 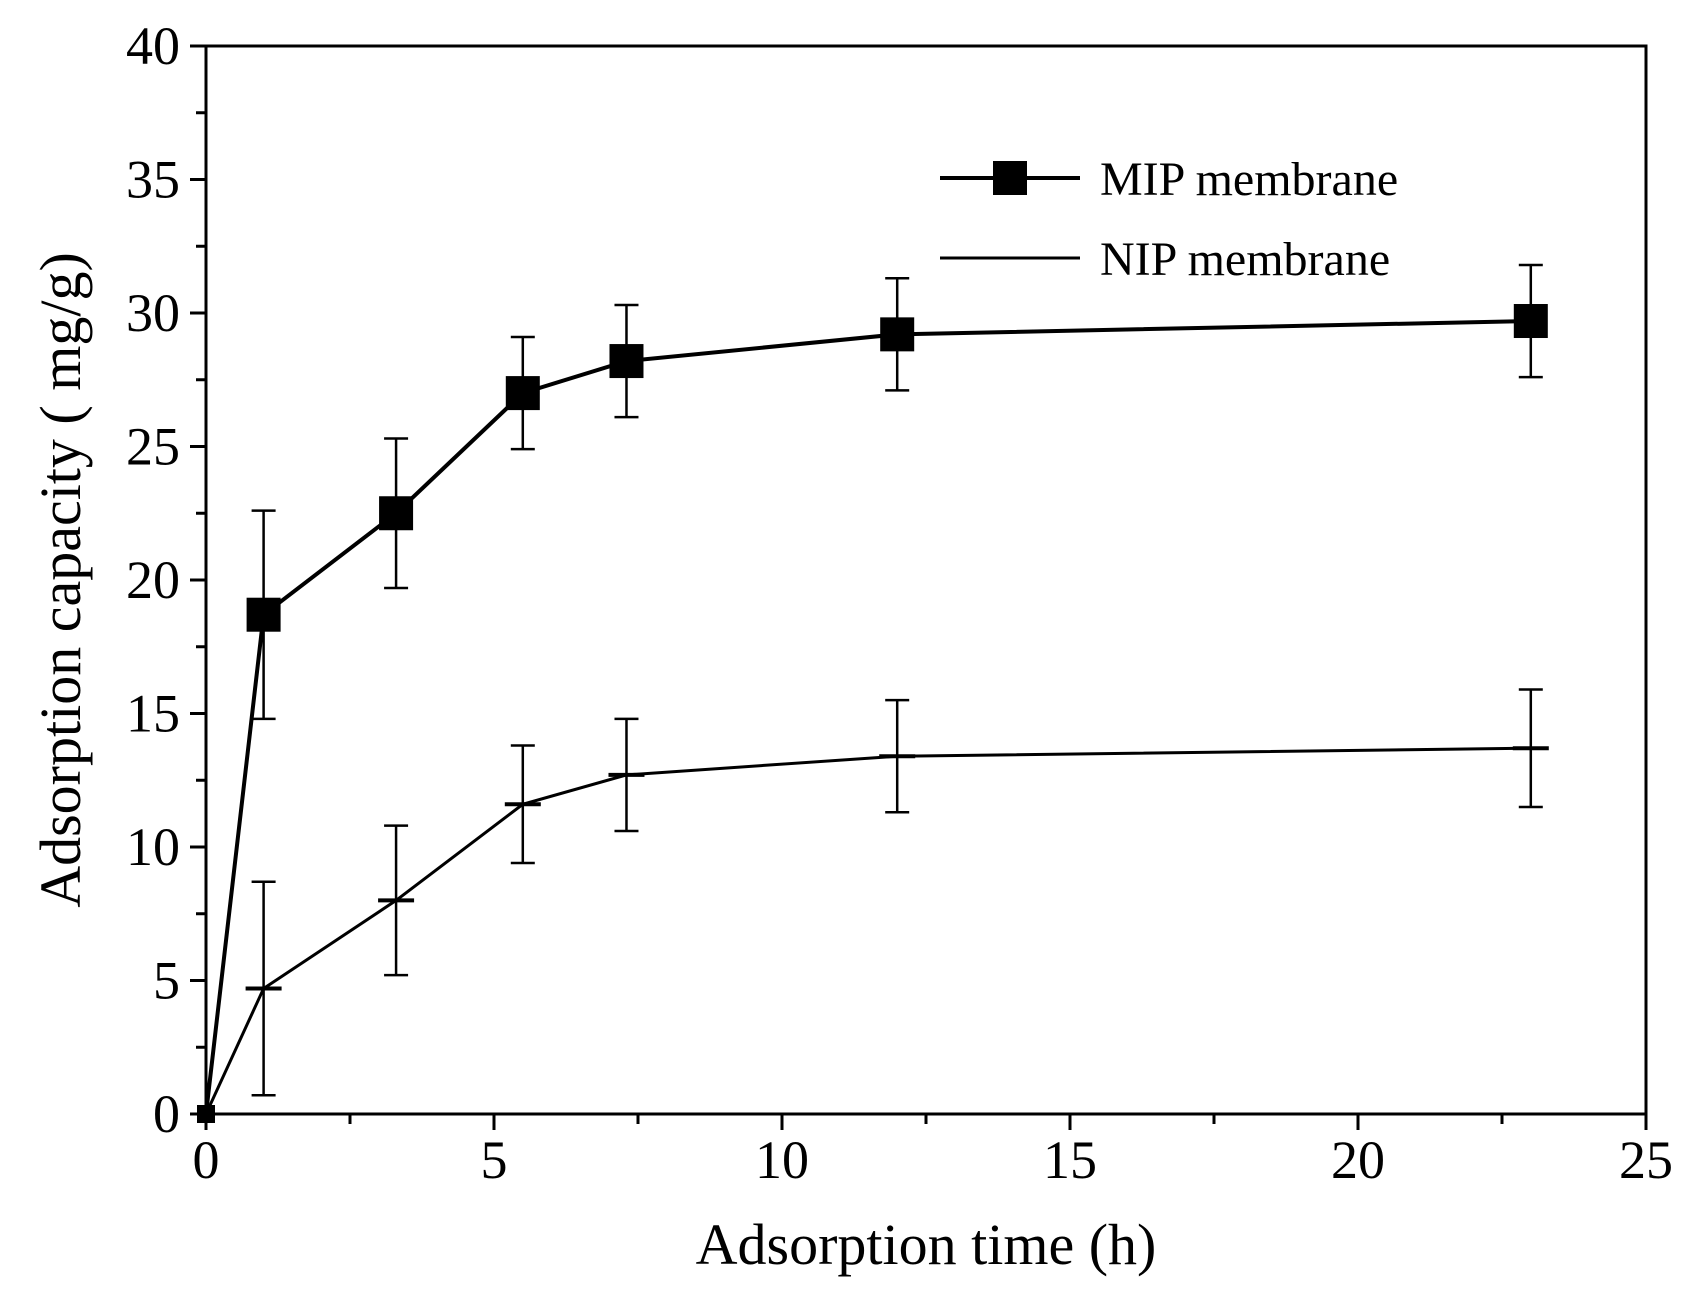 I want to click on x-tick-label: 5, so click(x=494, y=1160).